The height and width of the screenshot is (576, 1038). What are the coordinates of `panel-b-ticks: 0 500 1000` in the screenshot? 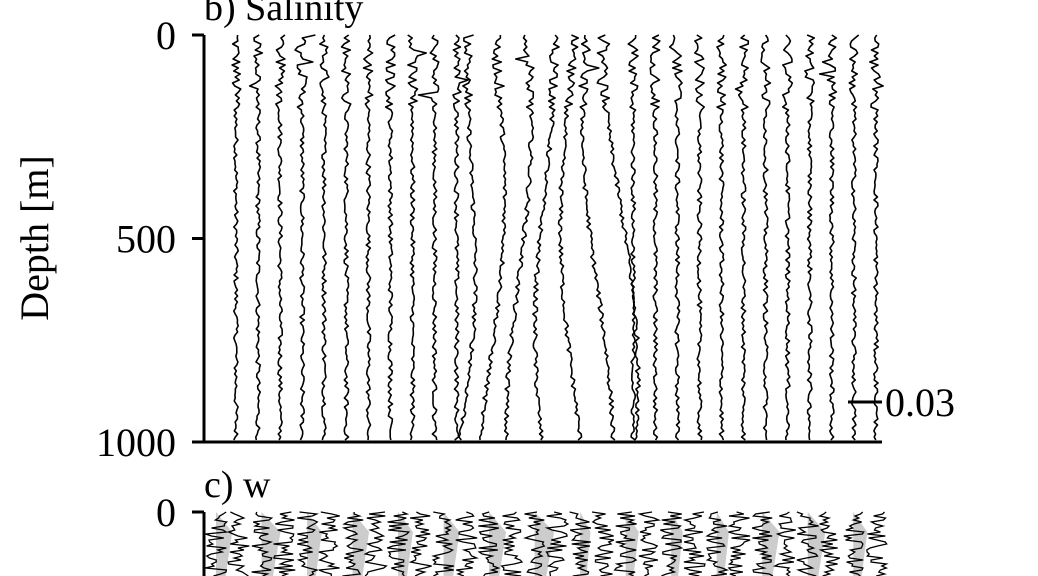 It's located at (150, 239).